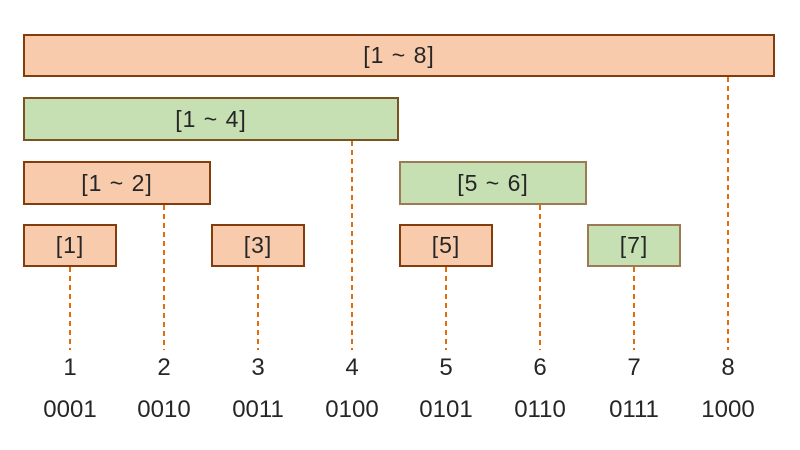 The image size is (800, 450). What do you see at coordinates (446, 367) in the screenshot?
I see `index-label-5: 5` at bounding box center [446, 367].